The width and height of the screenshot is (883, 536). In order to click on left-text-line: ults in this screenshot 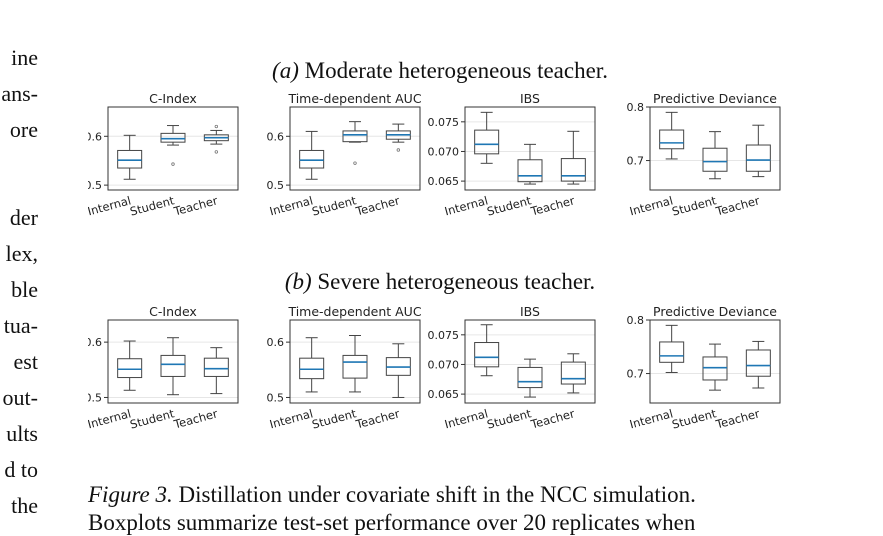, I will do `click(22, 433)`.